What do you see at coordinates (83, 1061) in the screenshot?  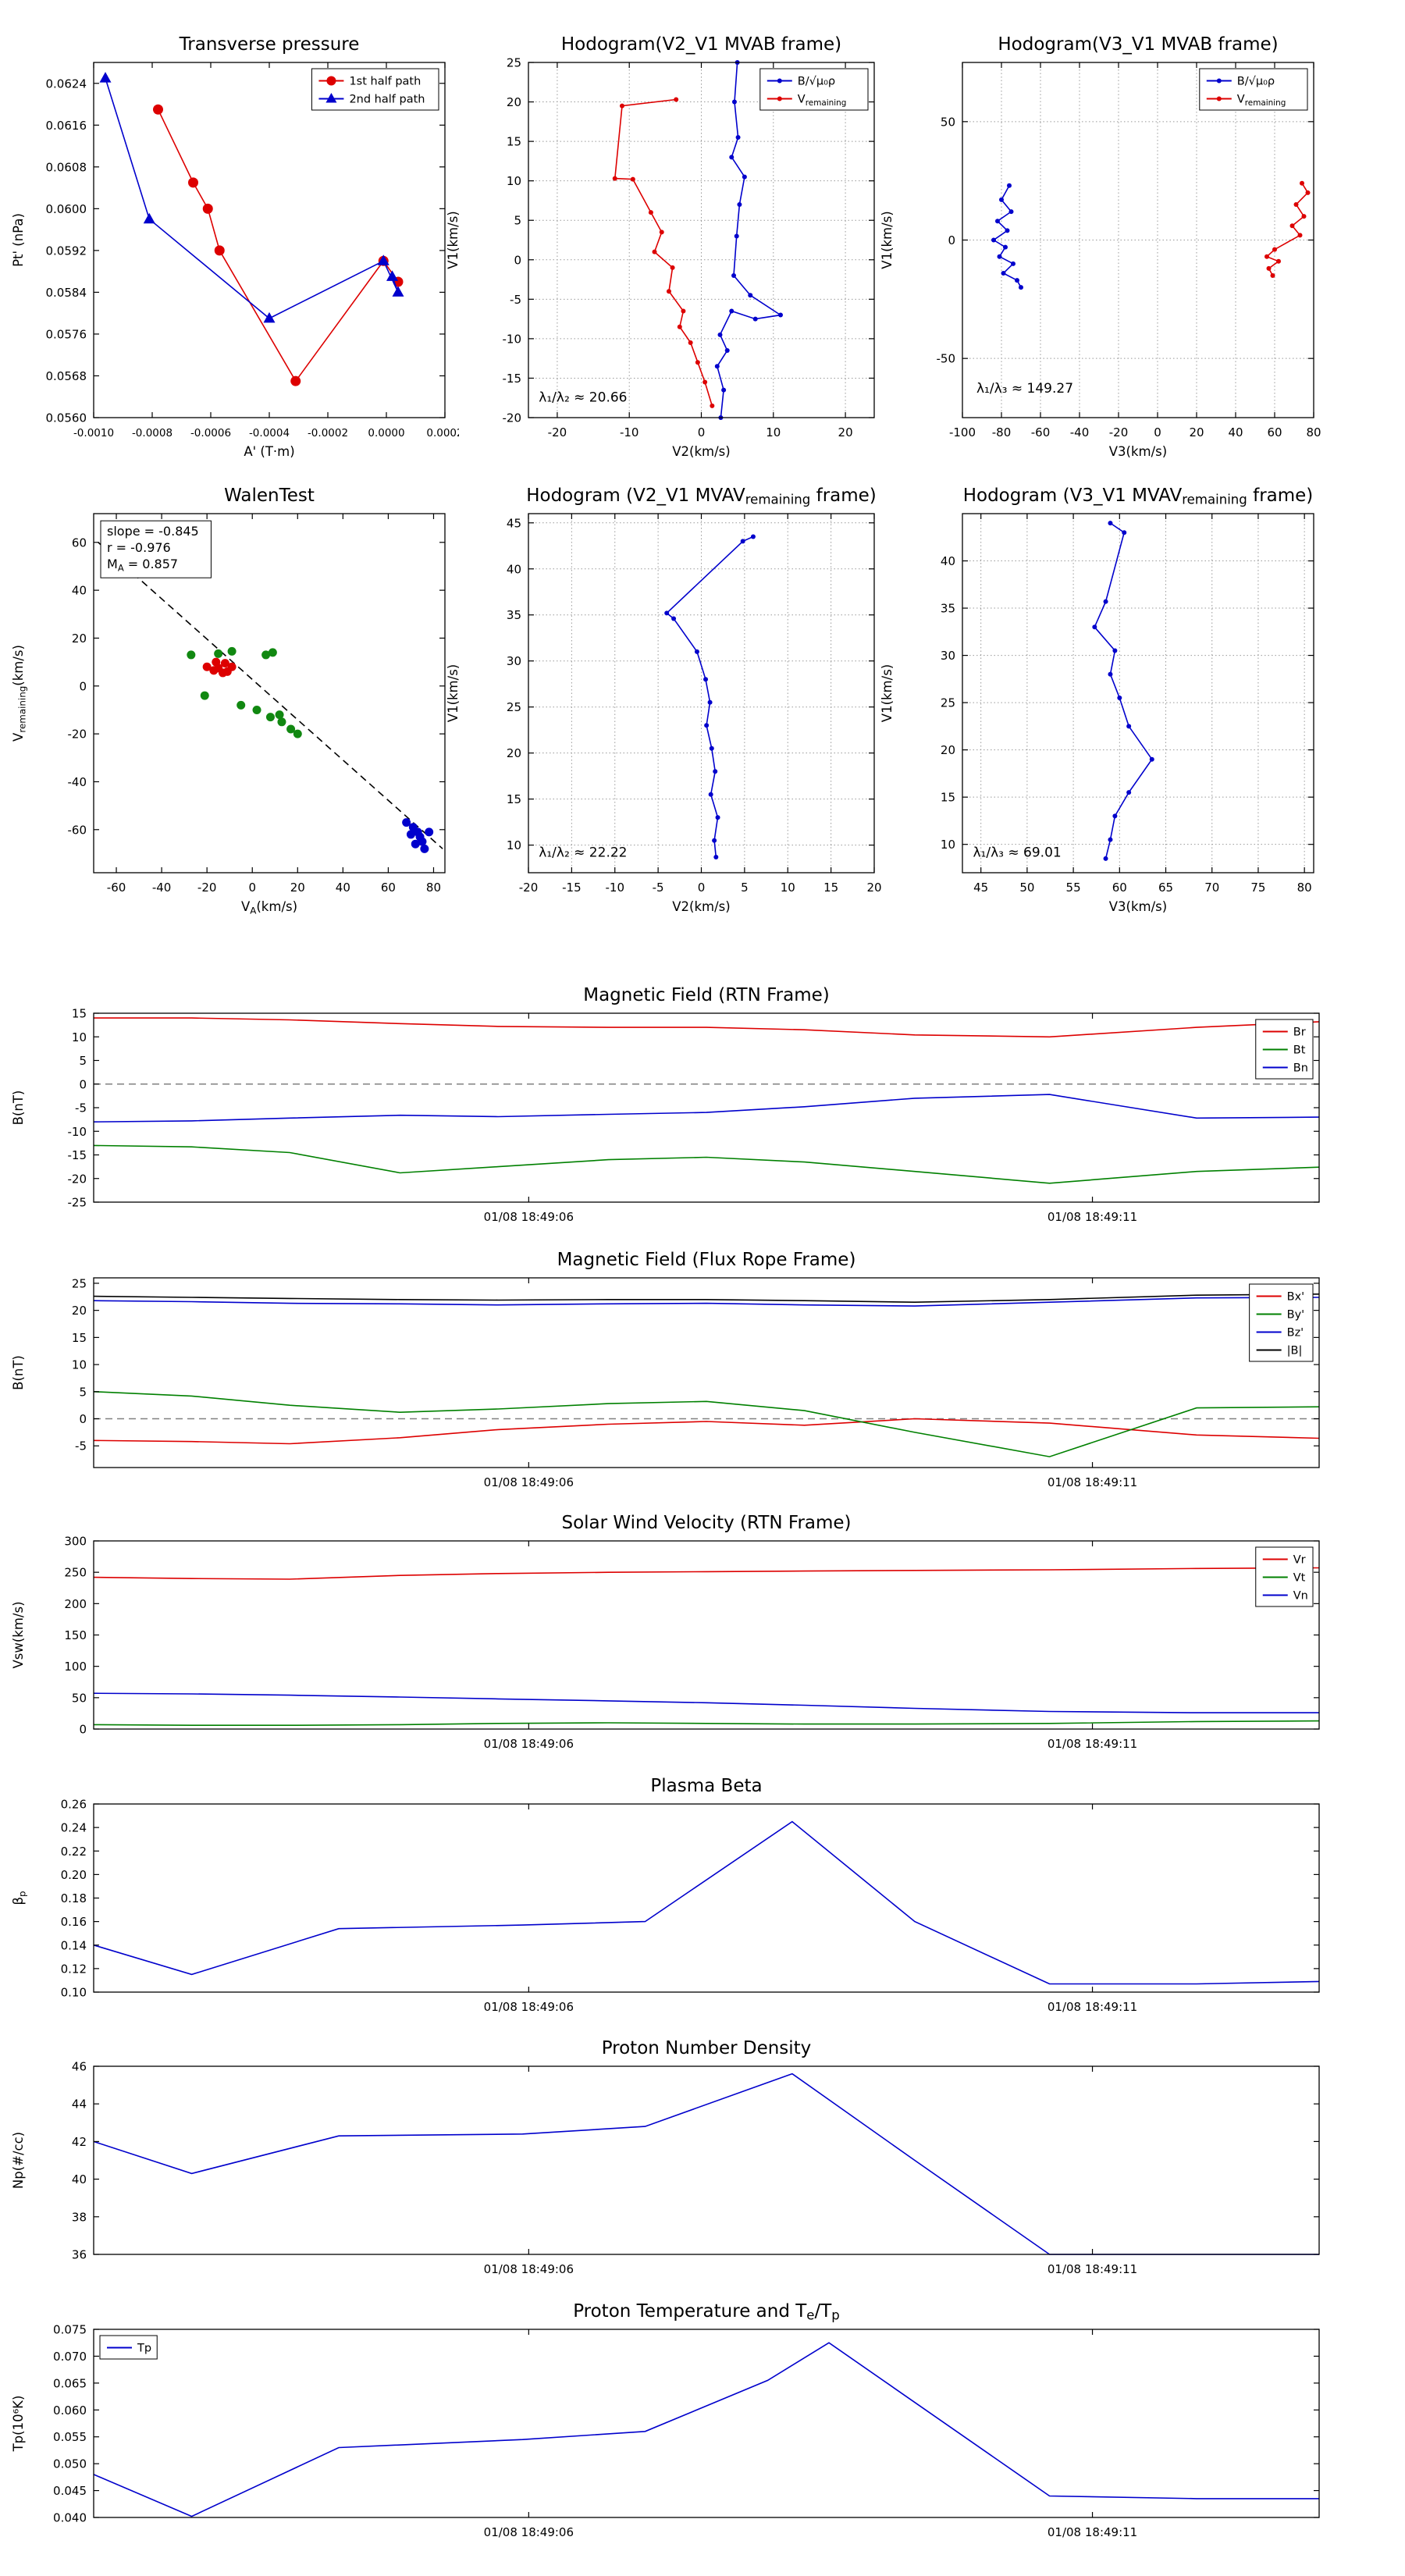 I see `svg-text: 5` at bounding box center [83, 1061].